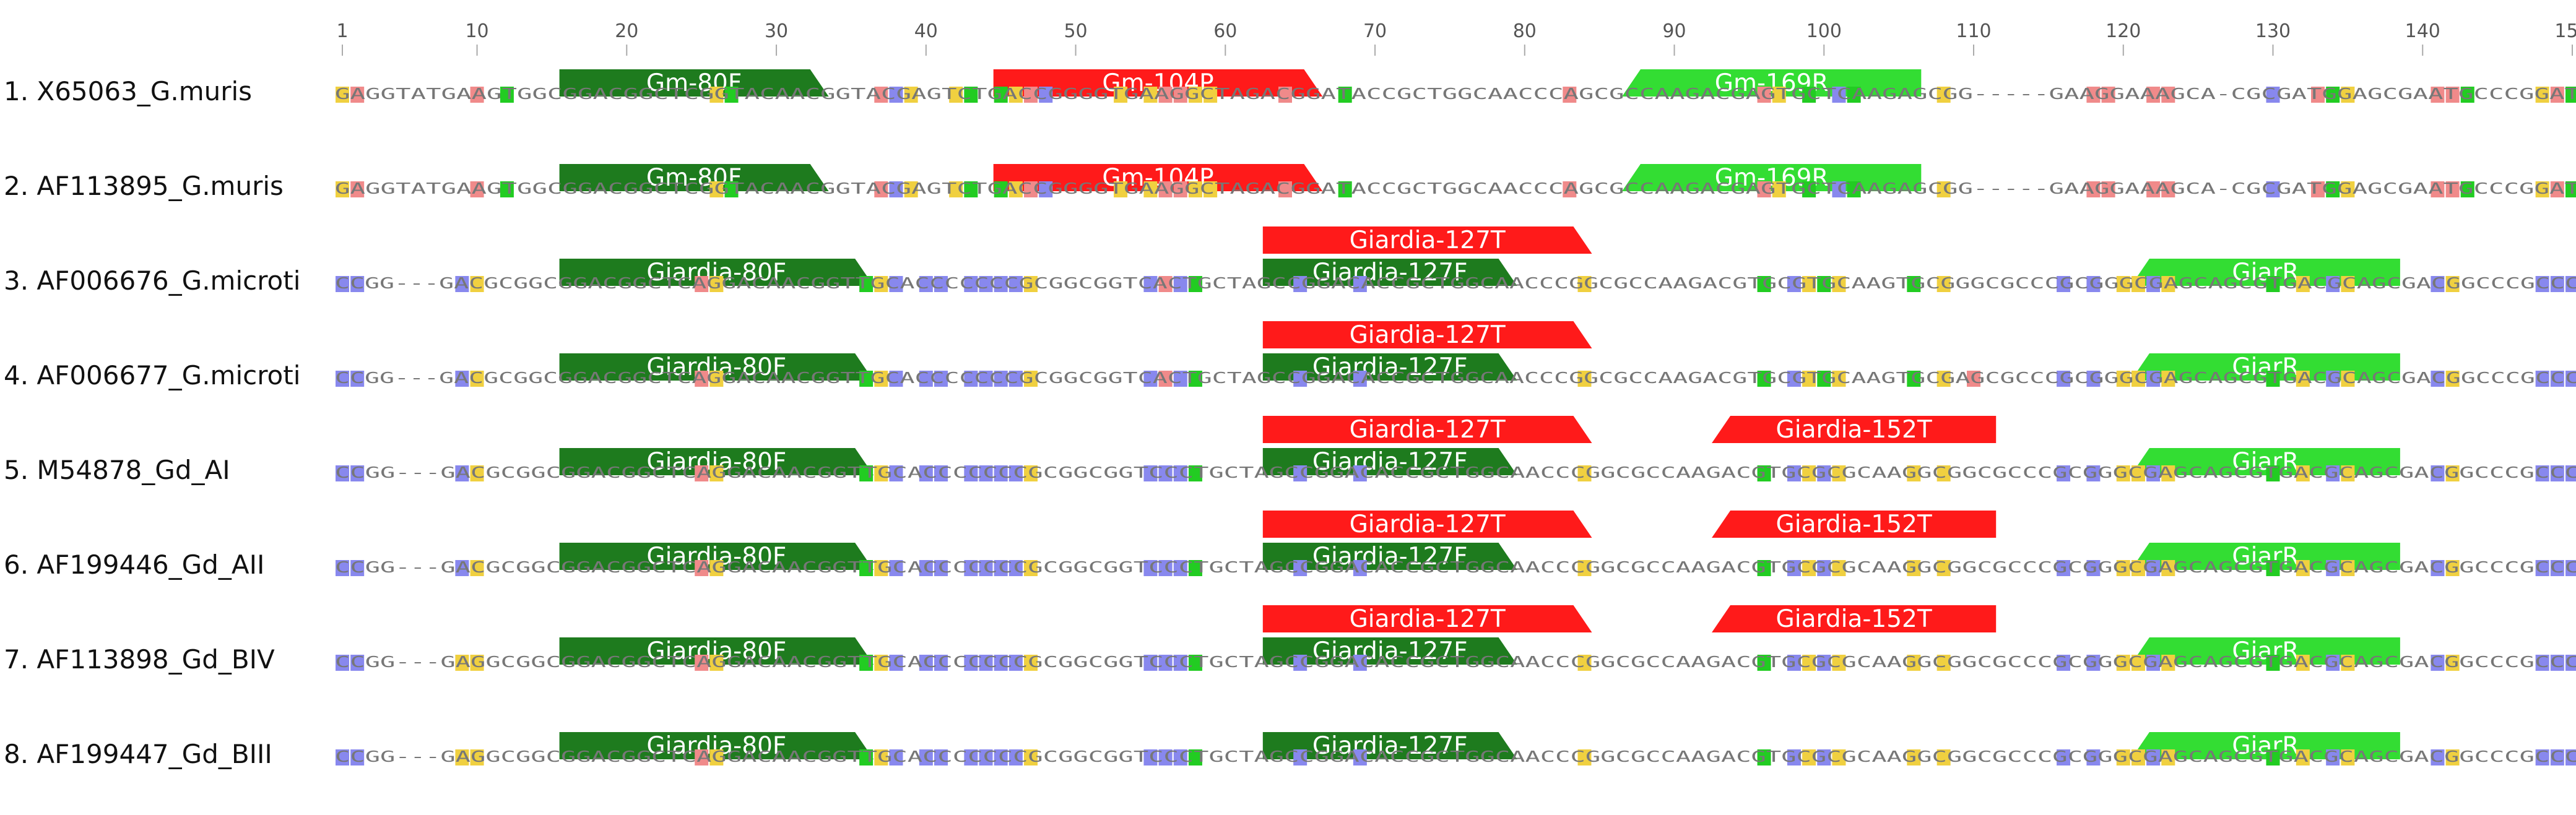 This screenshot has height=815, width=2576. Describe the element at coordinates (1674, 31) in the screenshot. I see `ruler-tick-label: 90` at that location.